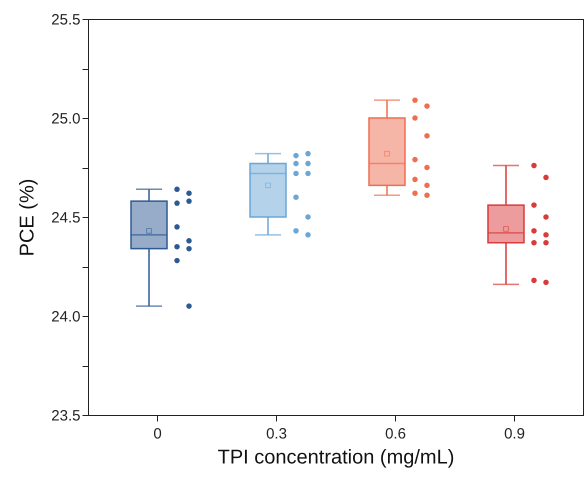 The width and height of the screenshot is (585, 490). I want to click on y-tick-label: 25.0, so click(65, 119).